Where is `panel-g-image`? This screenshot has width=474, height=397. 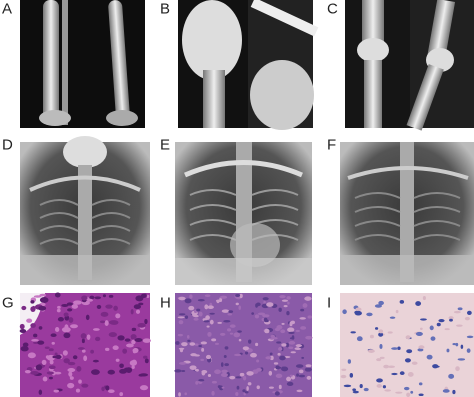 panel-g-image is located at coordinates (85, 344).